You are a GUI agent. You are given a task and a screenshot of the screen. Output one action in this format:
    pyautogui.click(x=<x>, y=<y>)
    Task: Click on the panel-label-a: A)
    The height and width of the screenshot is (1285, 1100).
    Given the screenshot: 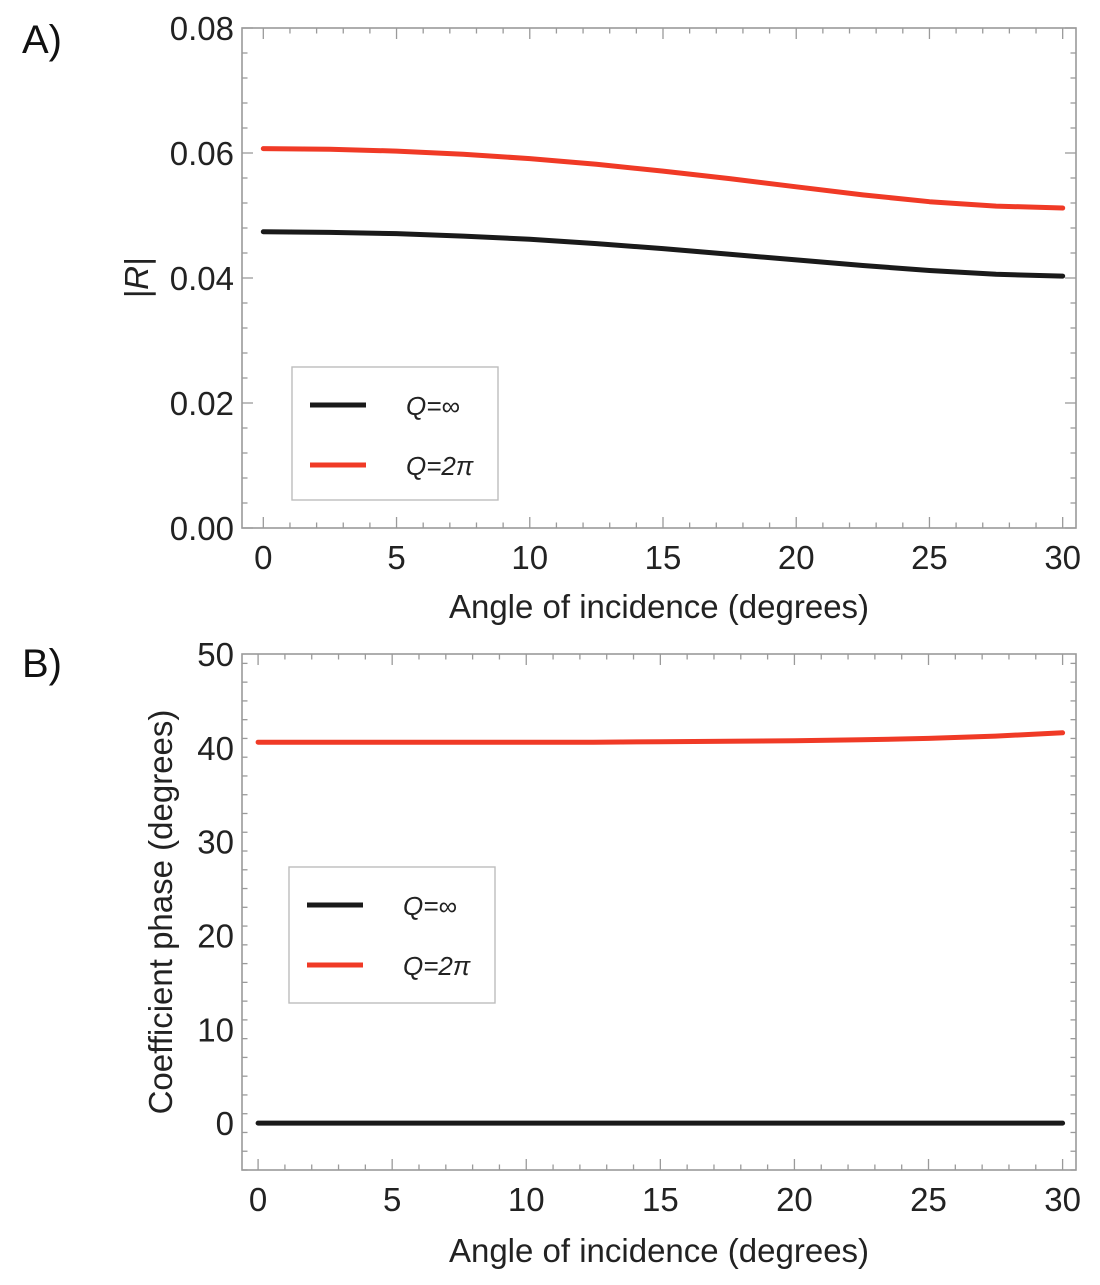 What is the action you would take?
    pyautogui.click(x=42, y=40)
    